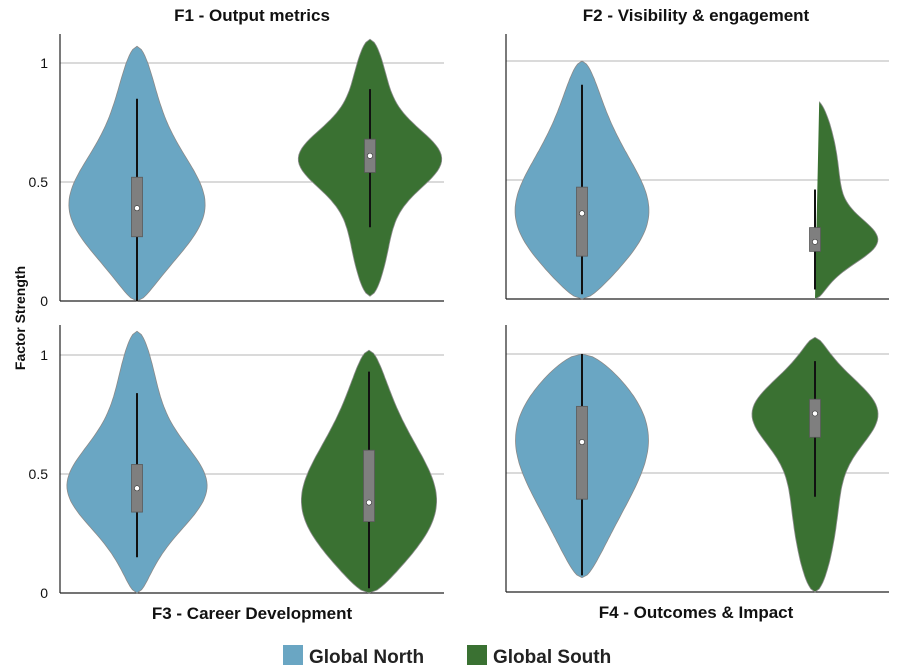  I want to click on panel-title: F2 - Visibility & engagement, so click(696, 15).